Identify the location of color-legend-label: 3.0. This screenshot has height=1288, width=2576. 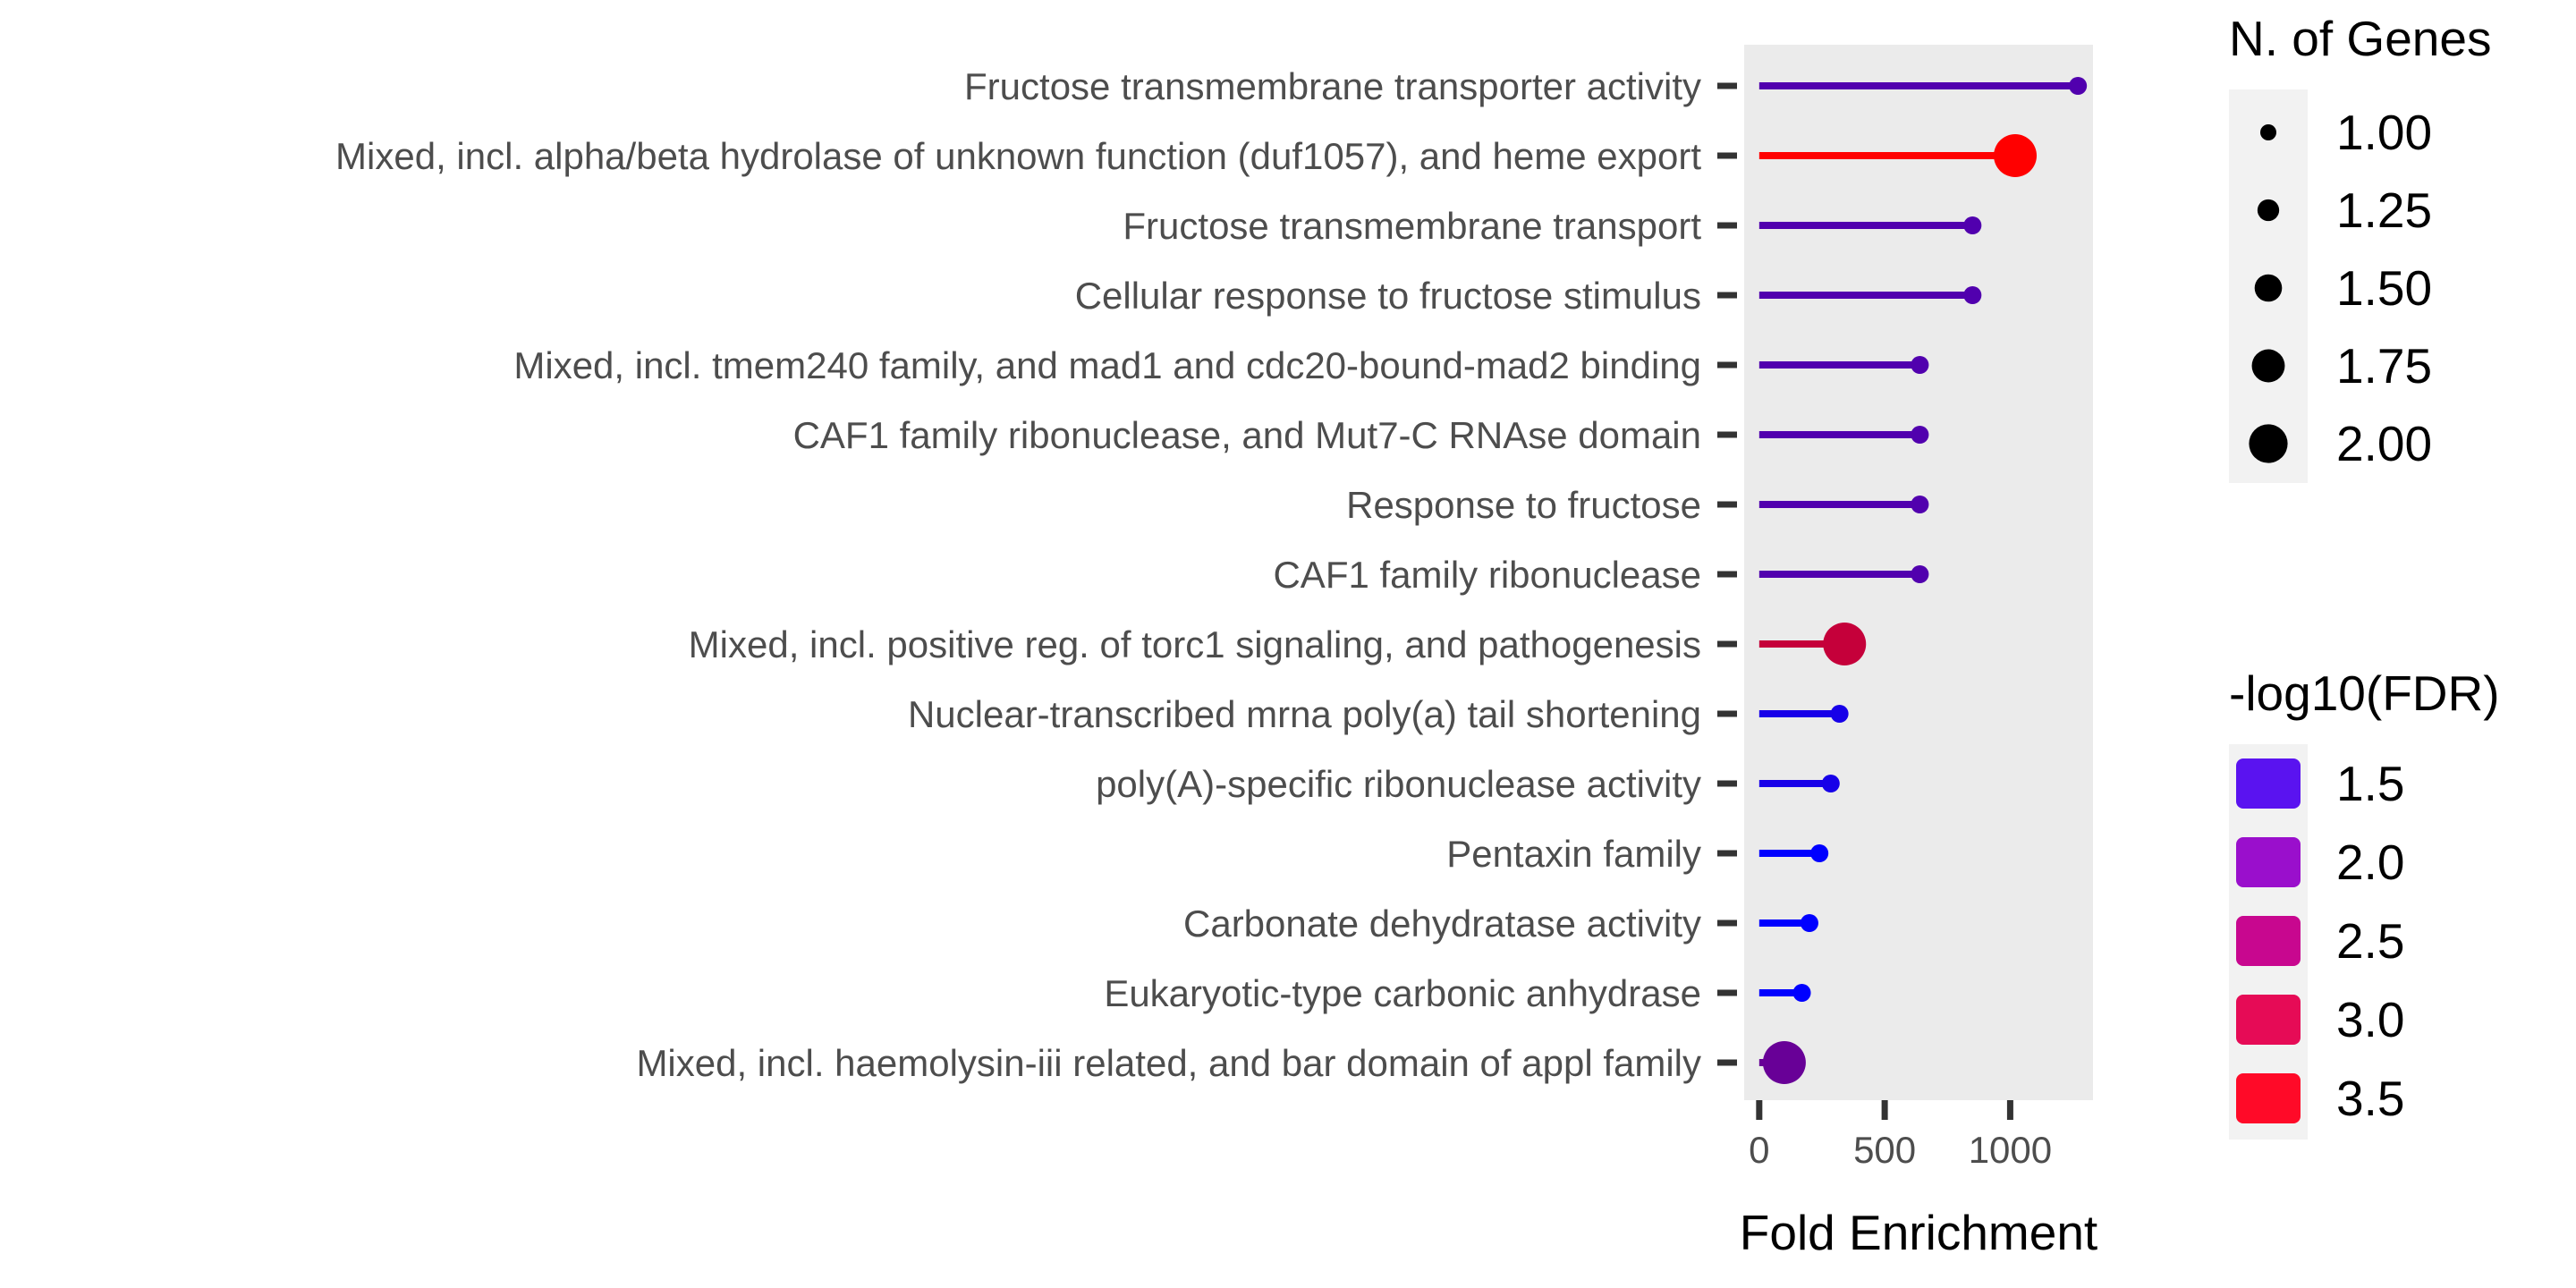
(2370, 1019).